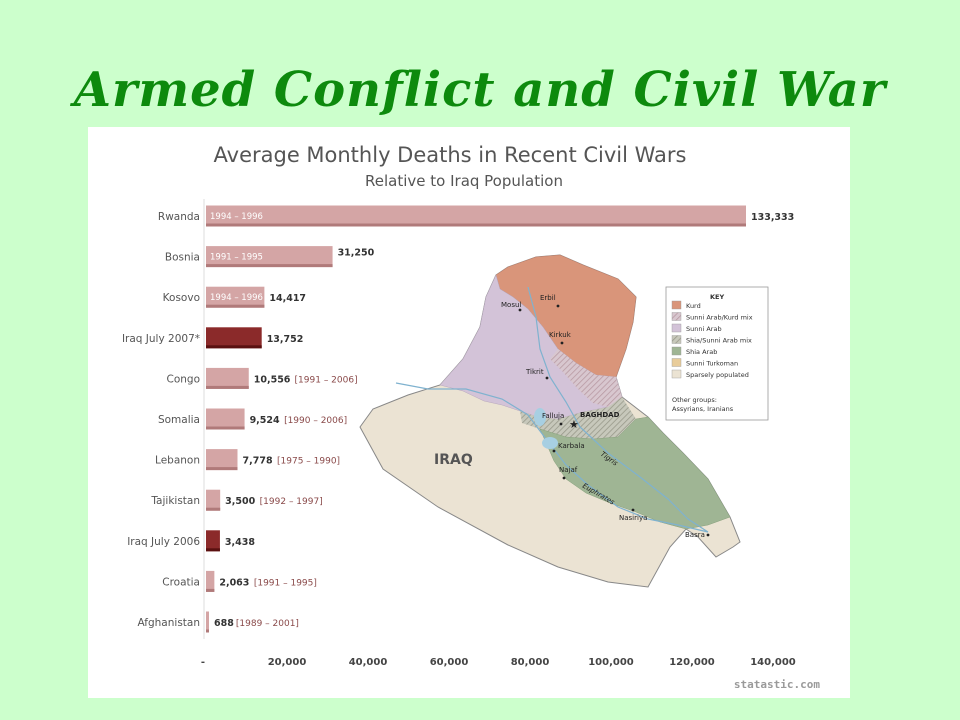 The height and width of the screenshot is (720, 960). I want to click on city-label-falluja: Falluja, so click(553, 416).